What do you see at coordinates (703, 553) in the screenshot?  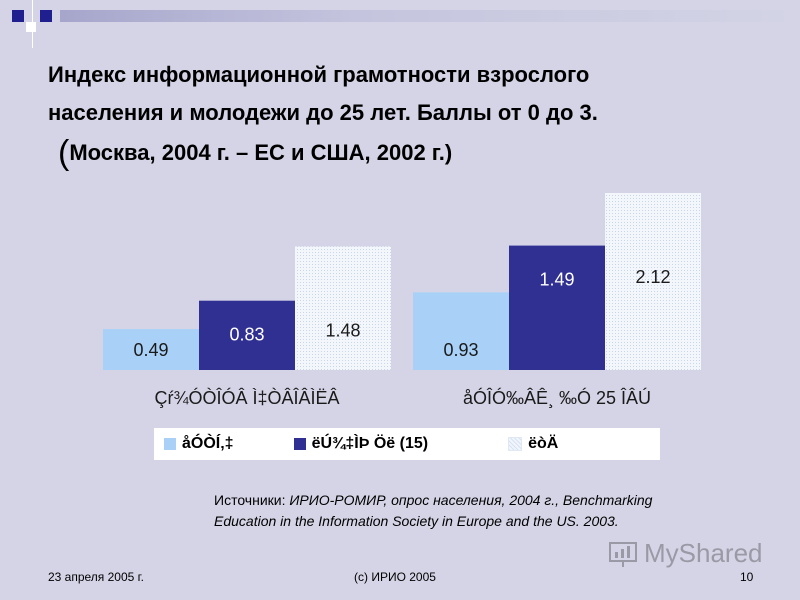 I see `watermark-text: MyShared` at bounding box center [703, 553].